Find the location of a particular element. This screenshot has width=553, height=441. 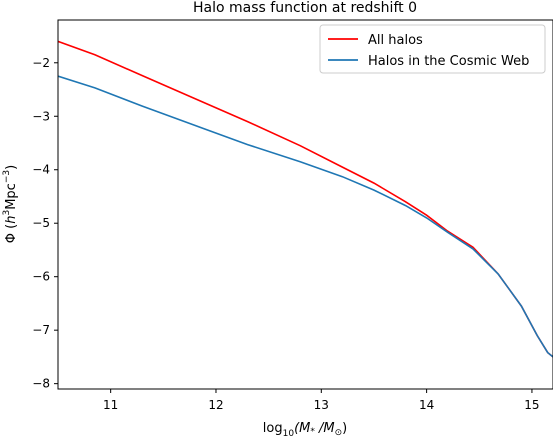

x-tick-label: 13 is located at coordinates (321, 405).